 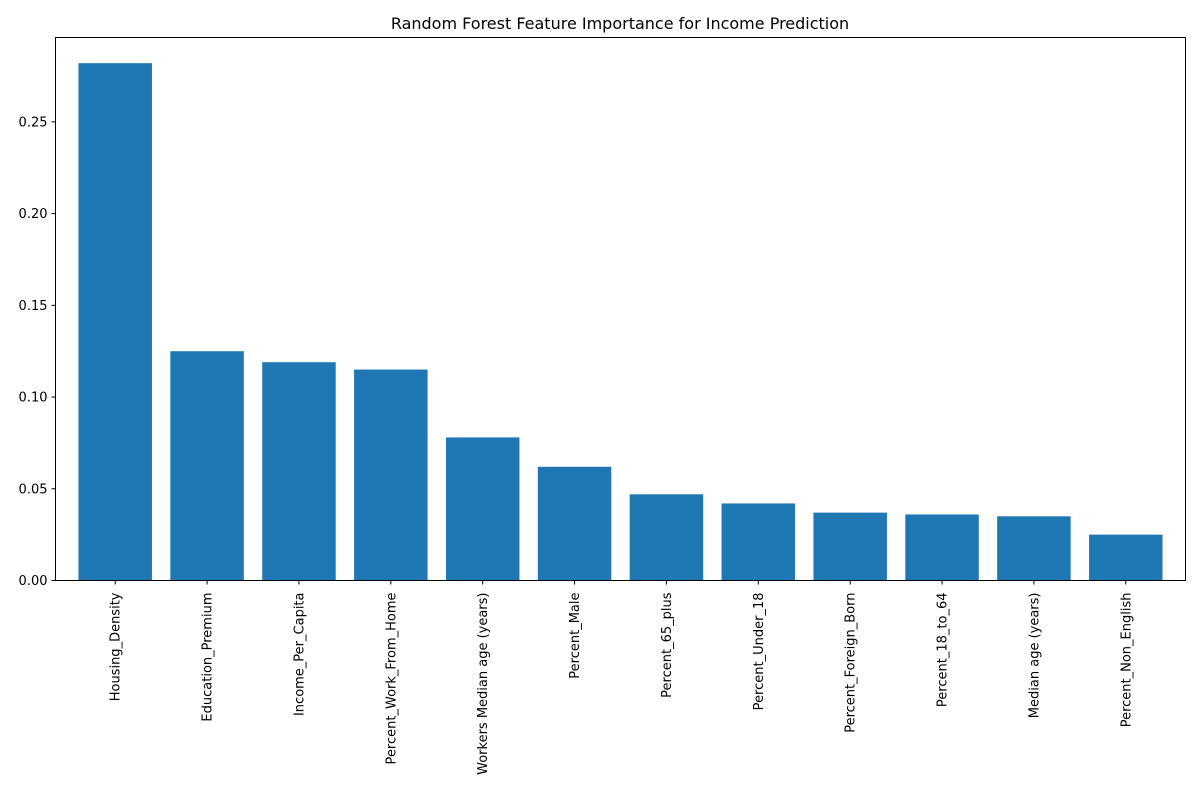 What do you see at coordinates (1034, 656) in the screenshot?
I see `x-tick-label-10: Median age (years)` at bounding box center [1034, 656].